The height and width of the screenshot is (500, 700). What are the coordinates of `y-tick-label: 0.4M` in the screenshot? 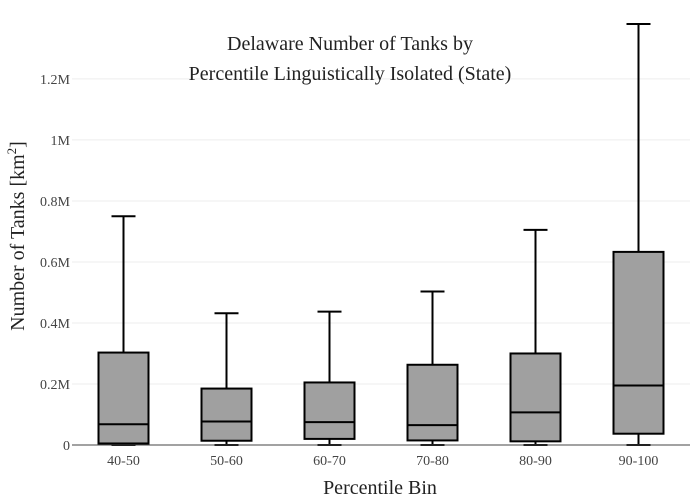 It's located at (55, 324).